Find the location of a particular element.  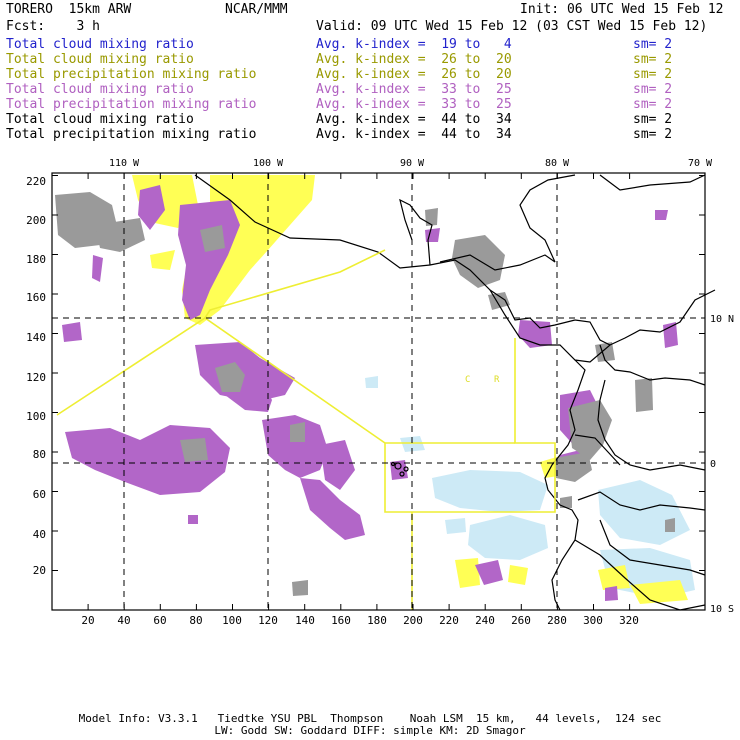

y-tick-label: 40 is located at coordinates (39, 534).